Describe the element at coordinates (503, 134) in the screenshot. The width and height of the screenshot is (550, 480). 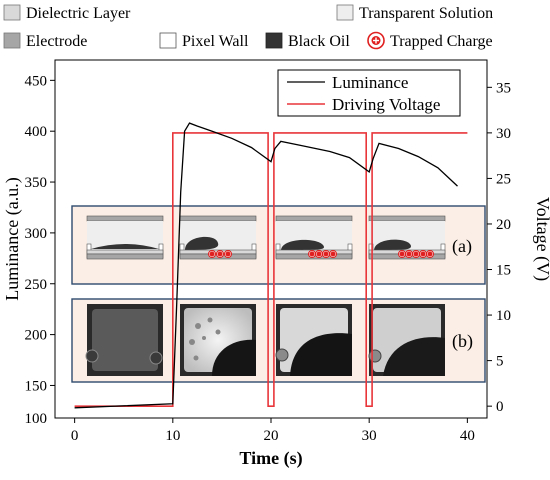
I see `right-tick-label: 30` at that location.